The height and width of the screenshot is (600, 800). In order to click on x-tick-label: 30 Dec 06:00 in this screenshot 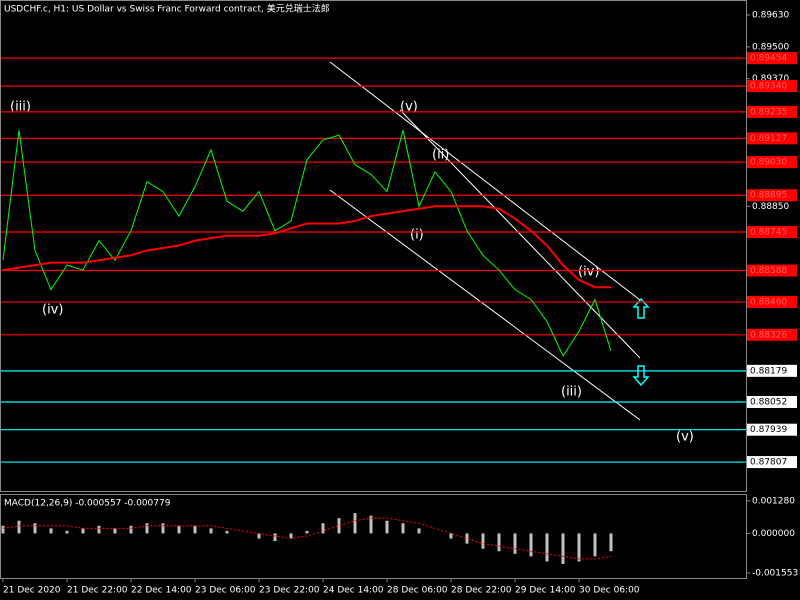, I will do `click(609, 591)`.